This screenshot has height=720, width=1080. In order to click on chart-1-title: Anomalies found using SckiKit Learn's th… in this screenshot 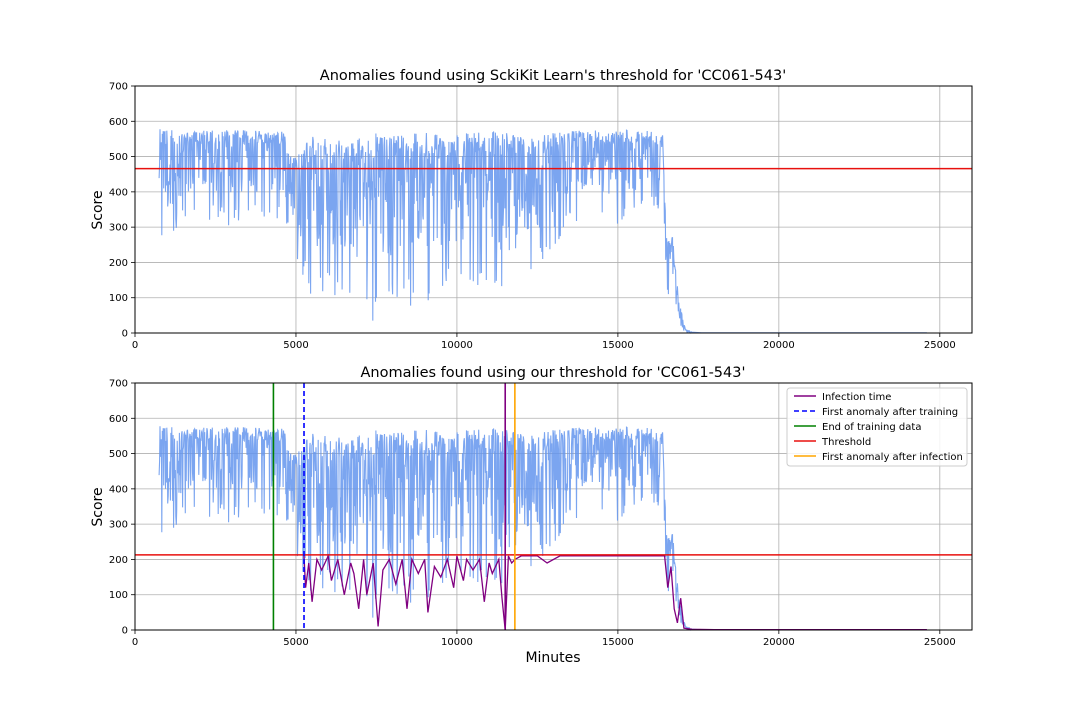, I will do `click(553, 76)`.